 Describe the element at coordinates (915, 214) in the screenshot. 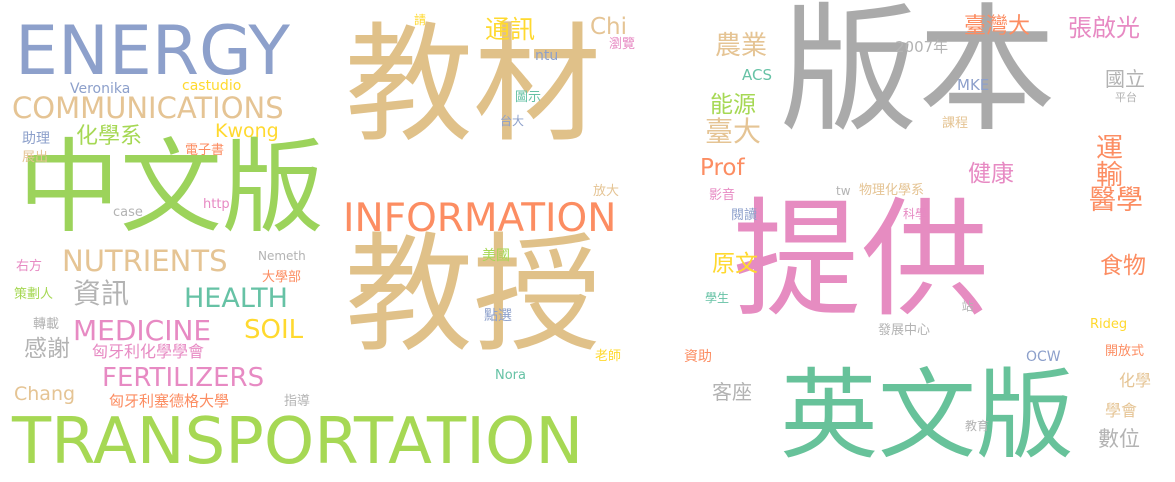

I see `word-kexue: 科學` at that location.